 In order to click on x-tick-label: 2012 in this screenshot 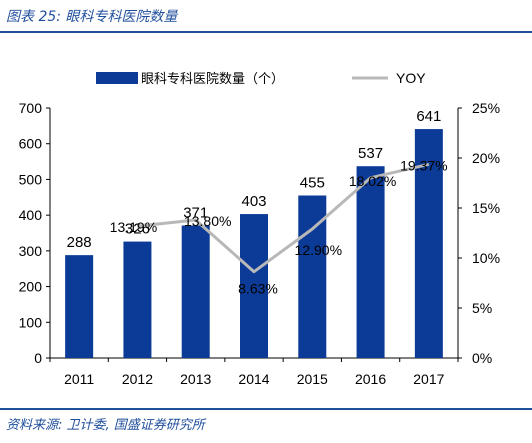, I will do `click(137, 379)`.